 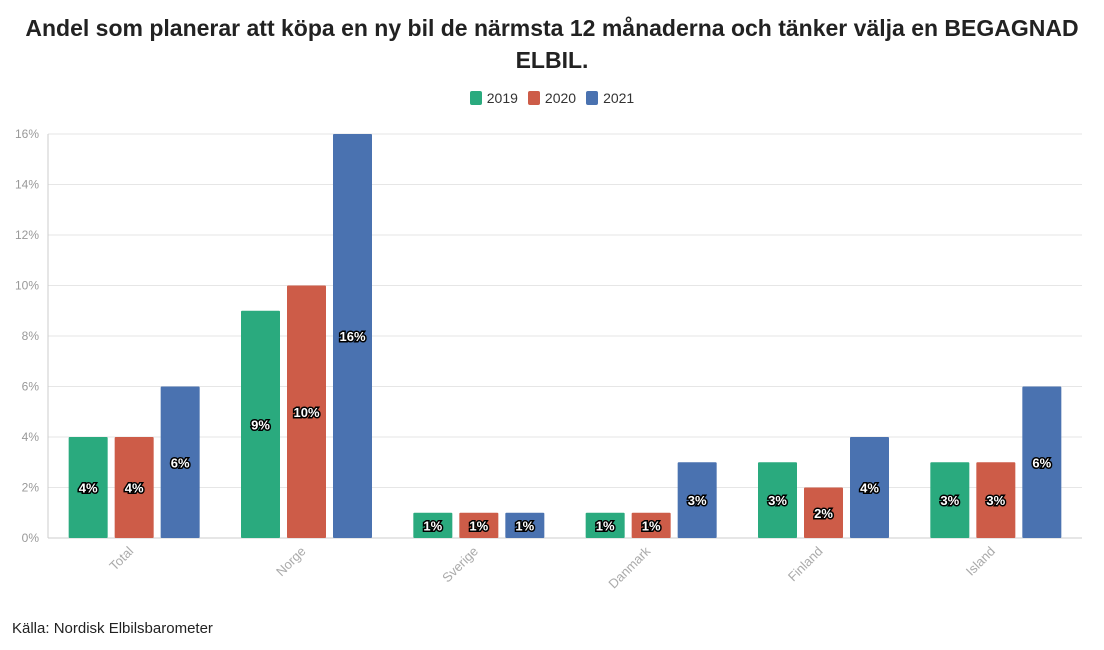 What do you see at coordinates (805, 564) in the screenshot?
I see `x-category-label: Finland` at bounding box center [805, 564].